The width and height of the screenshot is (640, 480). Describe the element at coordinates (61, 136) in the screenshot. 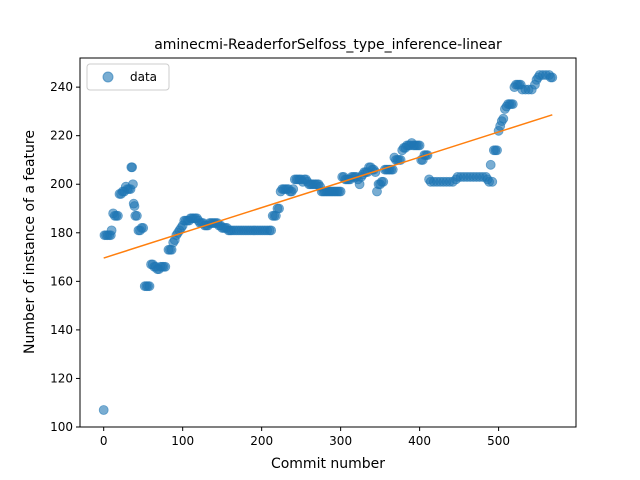

I see `y-tick-label: 220` at that location.